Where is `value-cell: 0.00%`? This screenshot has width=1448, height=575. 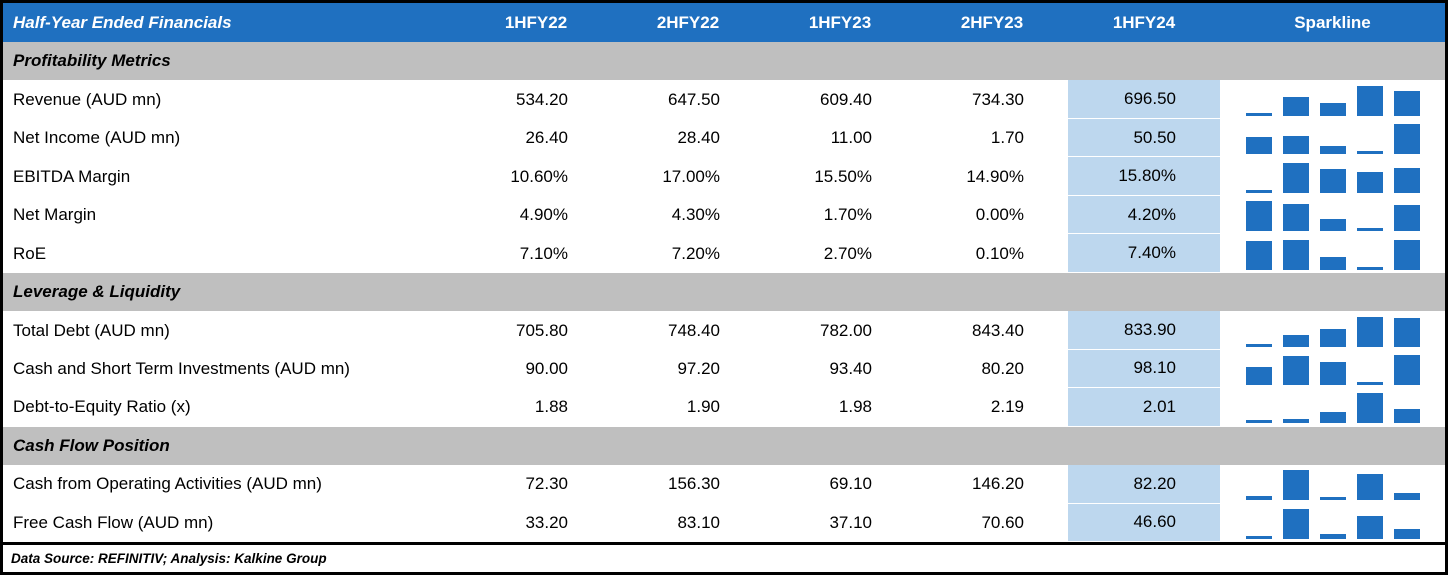 value-cell: 0.00% is located at coordinates (999, 215).